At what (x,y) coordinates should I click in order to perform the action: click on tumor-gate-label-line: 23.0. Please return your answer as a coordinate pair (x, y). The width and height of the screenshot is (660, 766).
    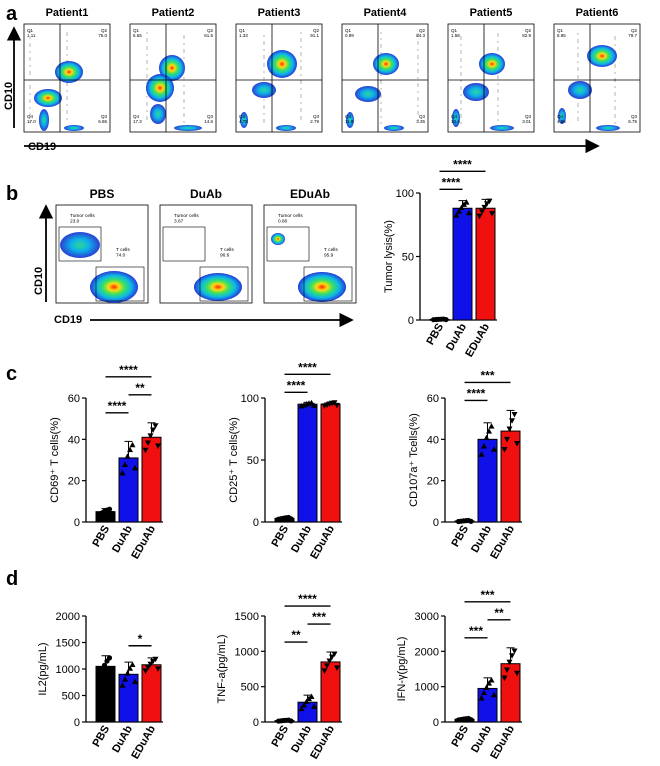
    Looking at the image, I should click on (75, 221).